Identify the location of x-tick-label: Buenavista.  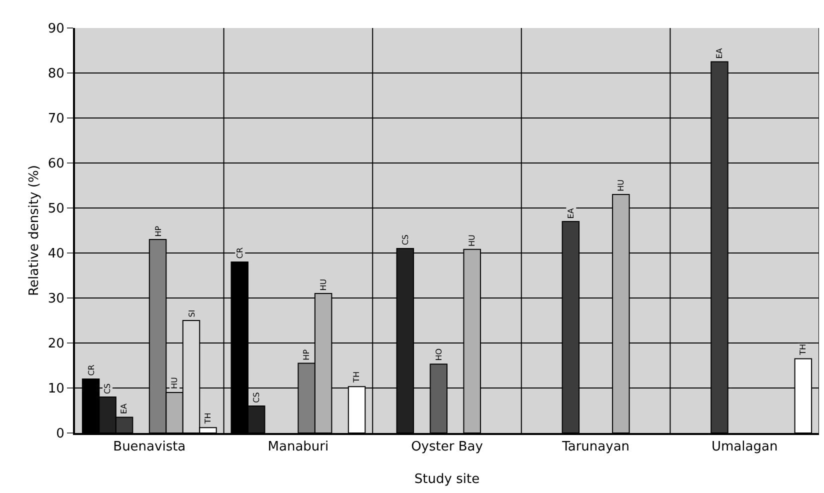
(149, 447).